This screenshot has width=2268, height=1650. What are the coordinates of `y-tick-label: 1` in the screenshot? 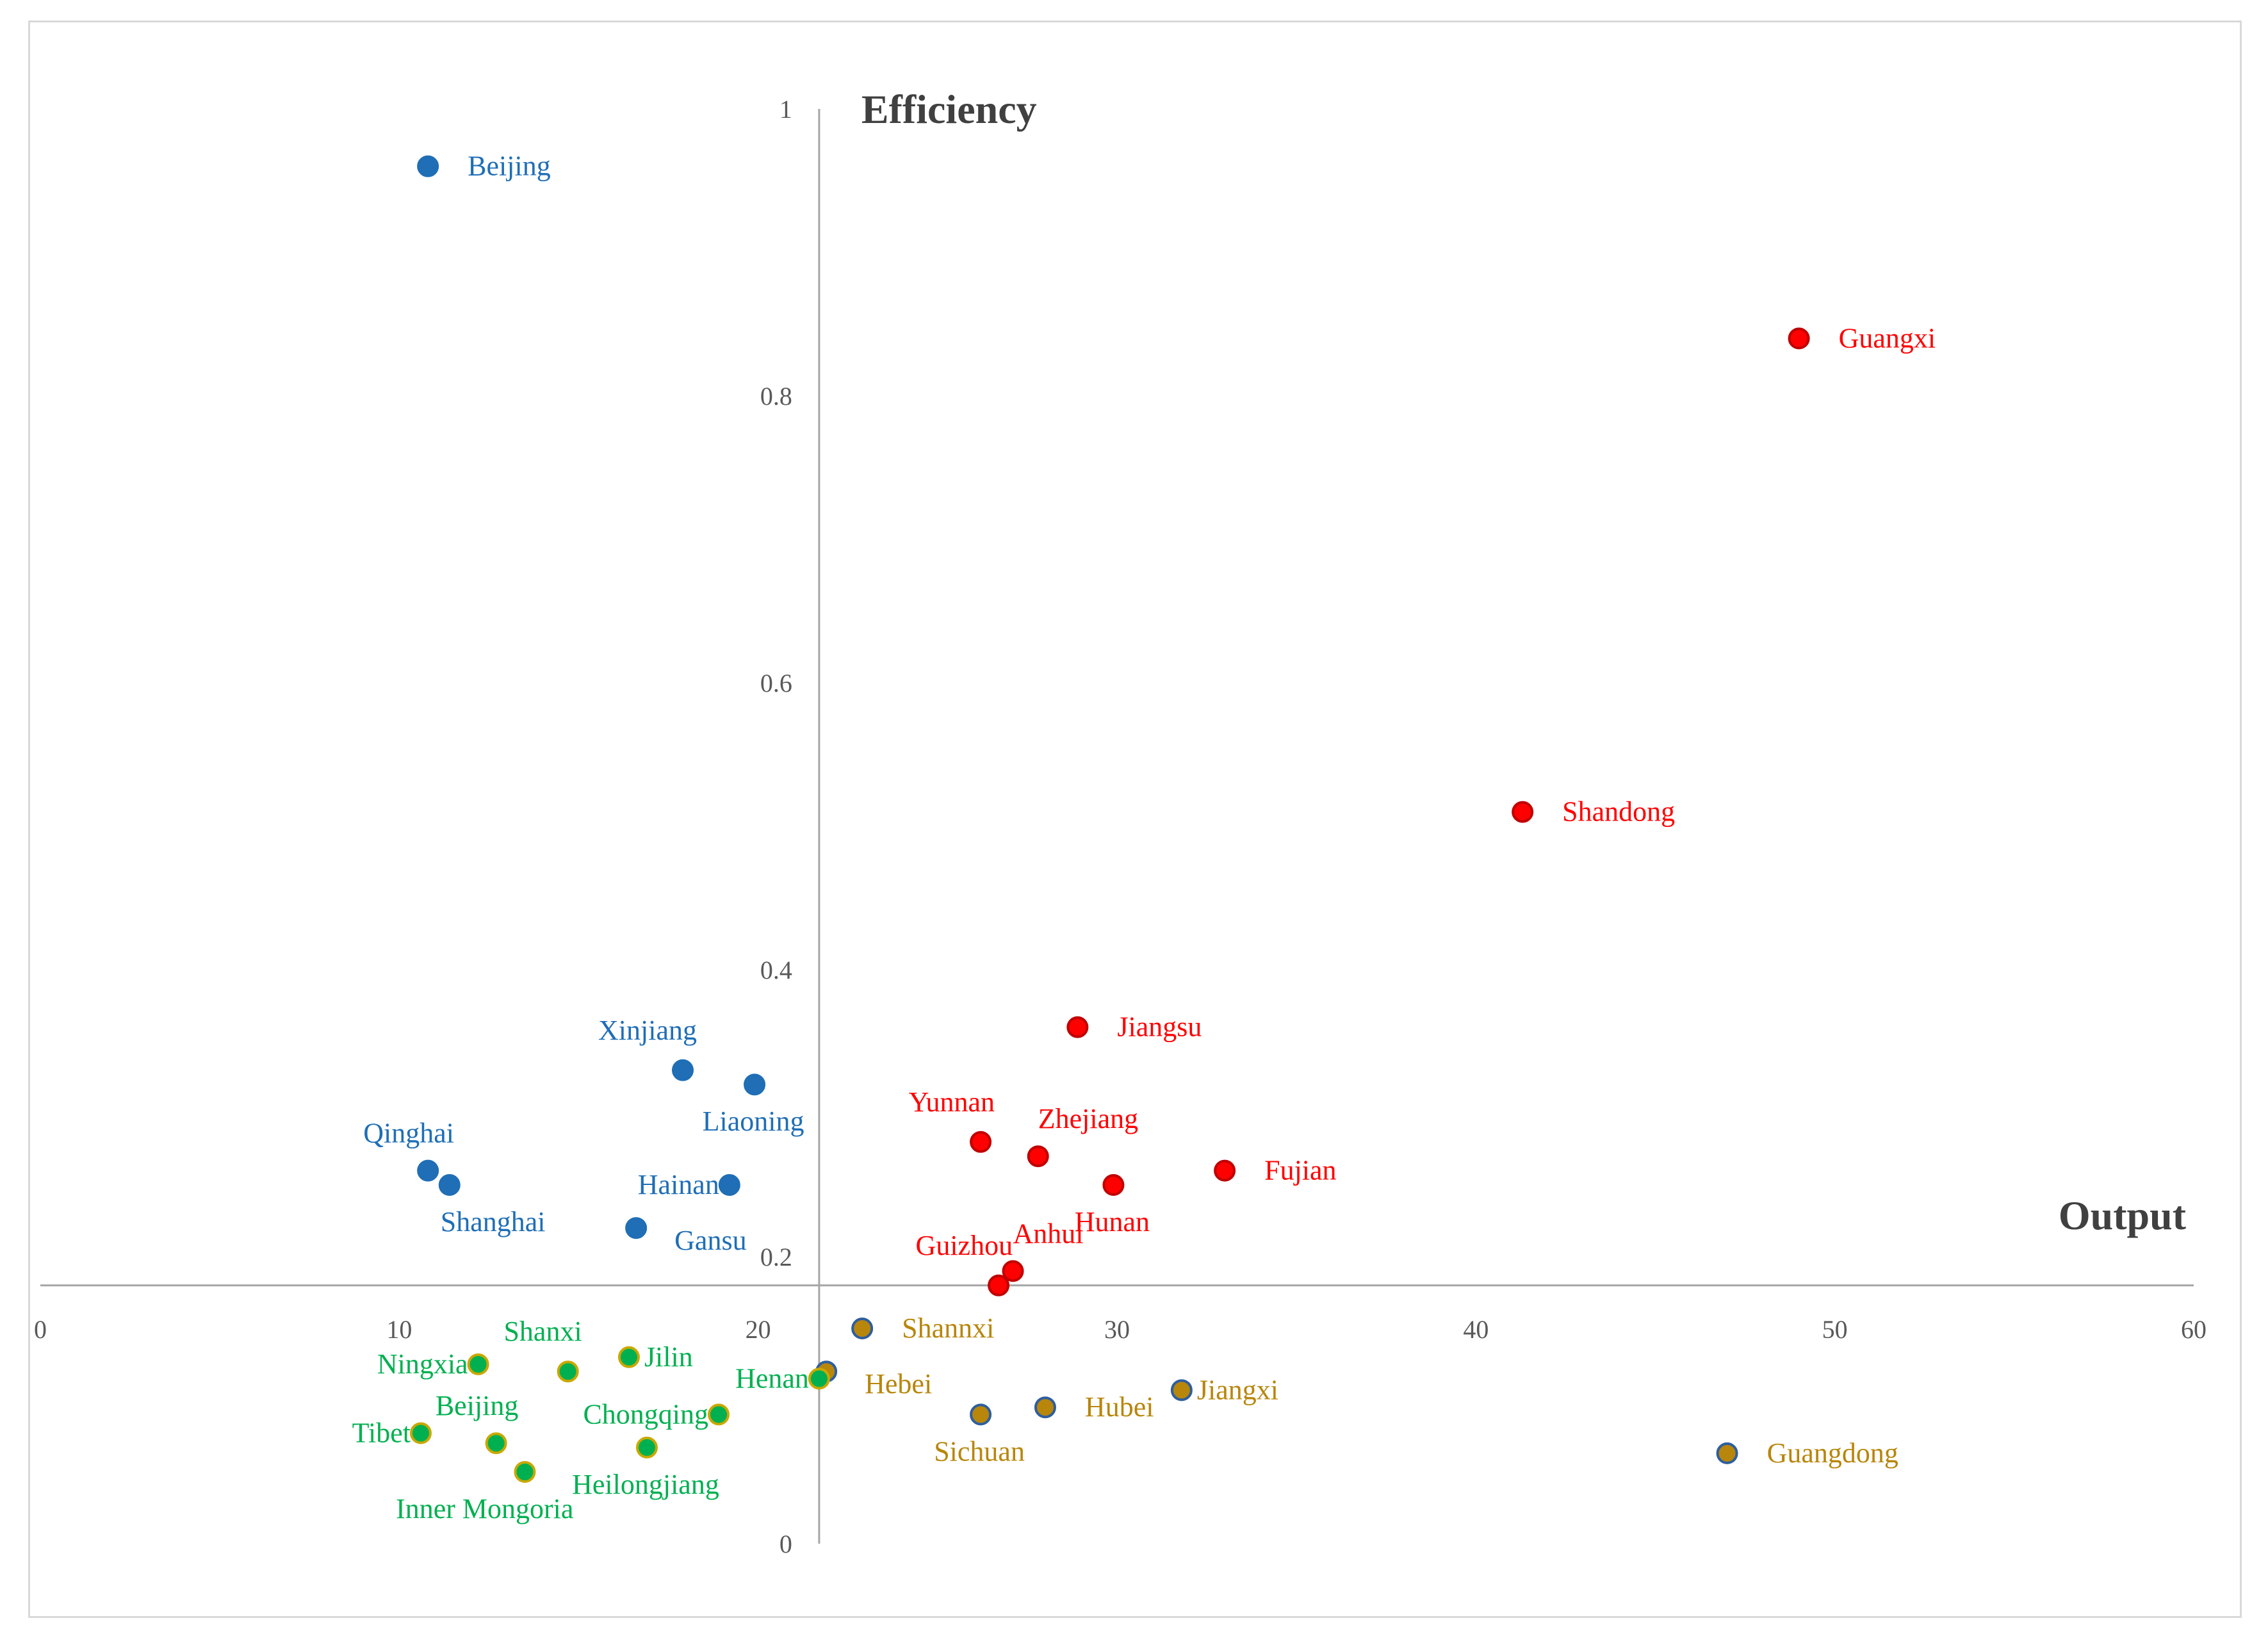 It's located at (786, 109).